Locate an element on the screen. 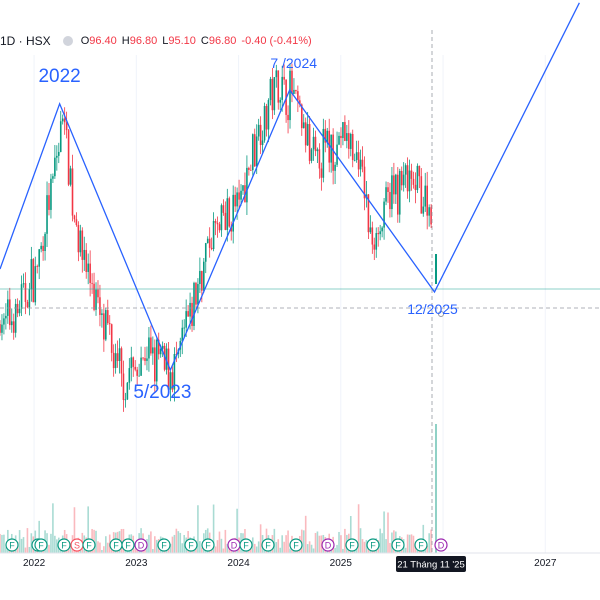 This screenshot has width=600, height=600. event-markers: FFFFSFFFDFFFDFFFDFFFFD is located at coordinates (226, 545).